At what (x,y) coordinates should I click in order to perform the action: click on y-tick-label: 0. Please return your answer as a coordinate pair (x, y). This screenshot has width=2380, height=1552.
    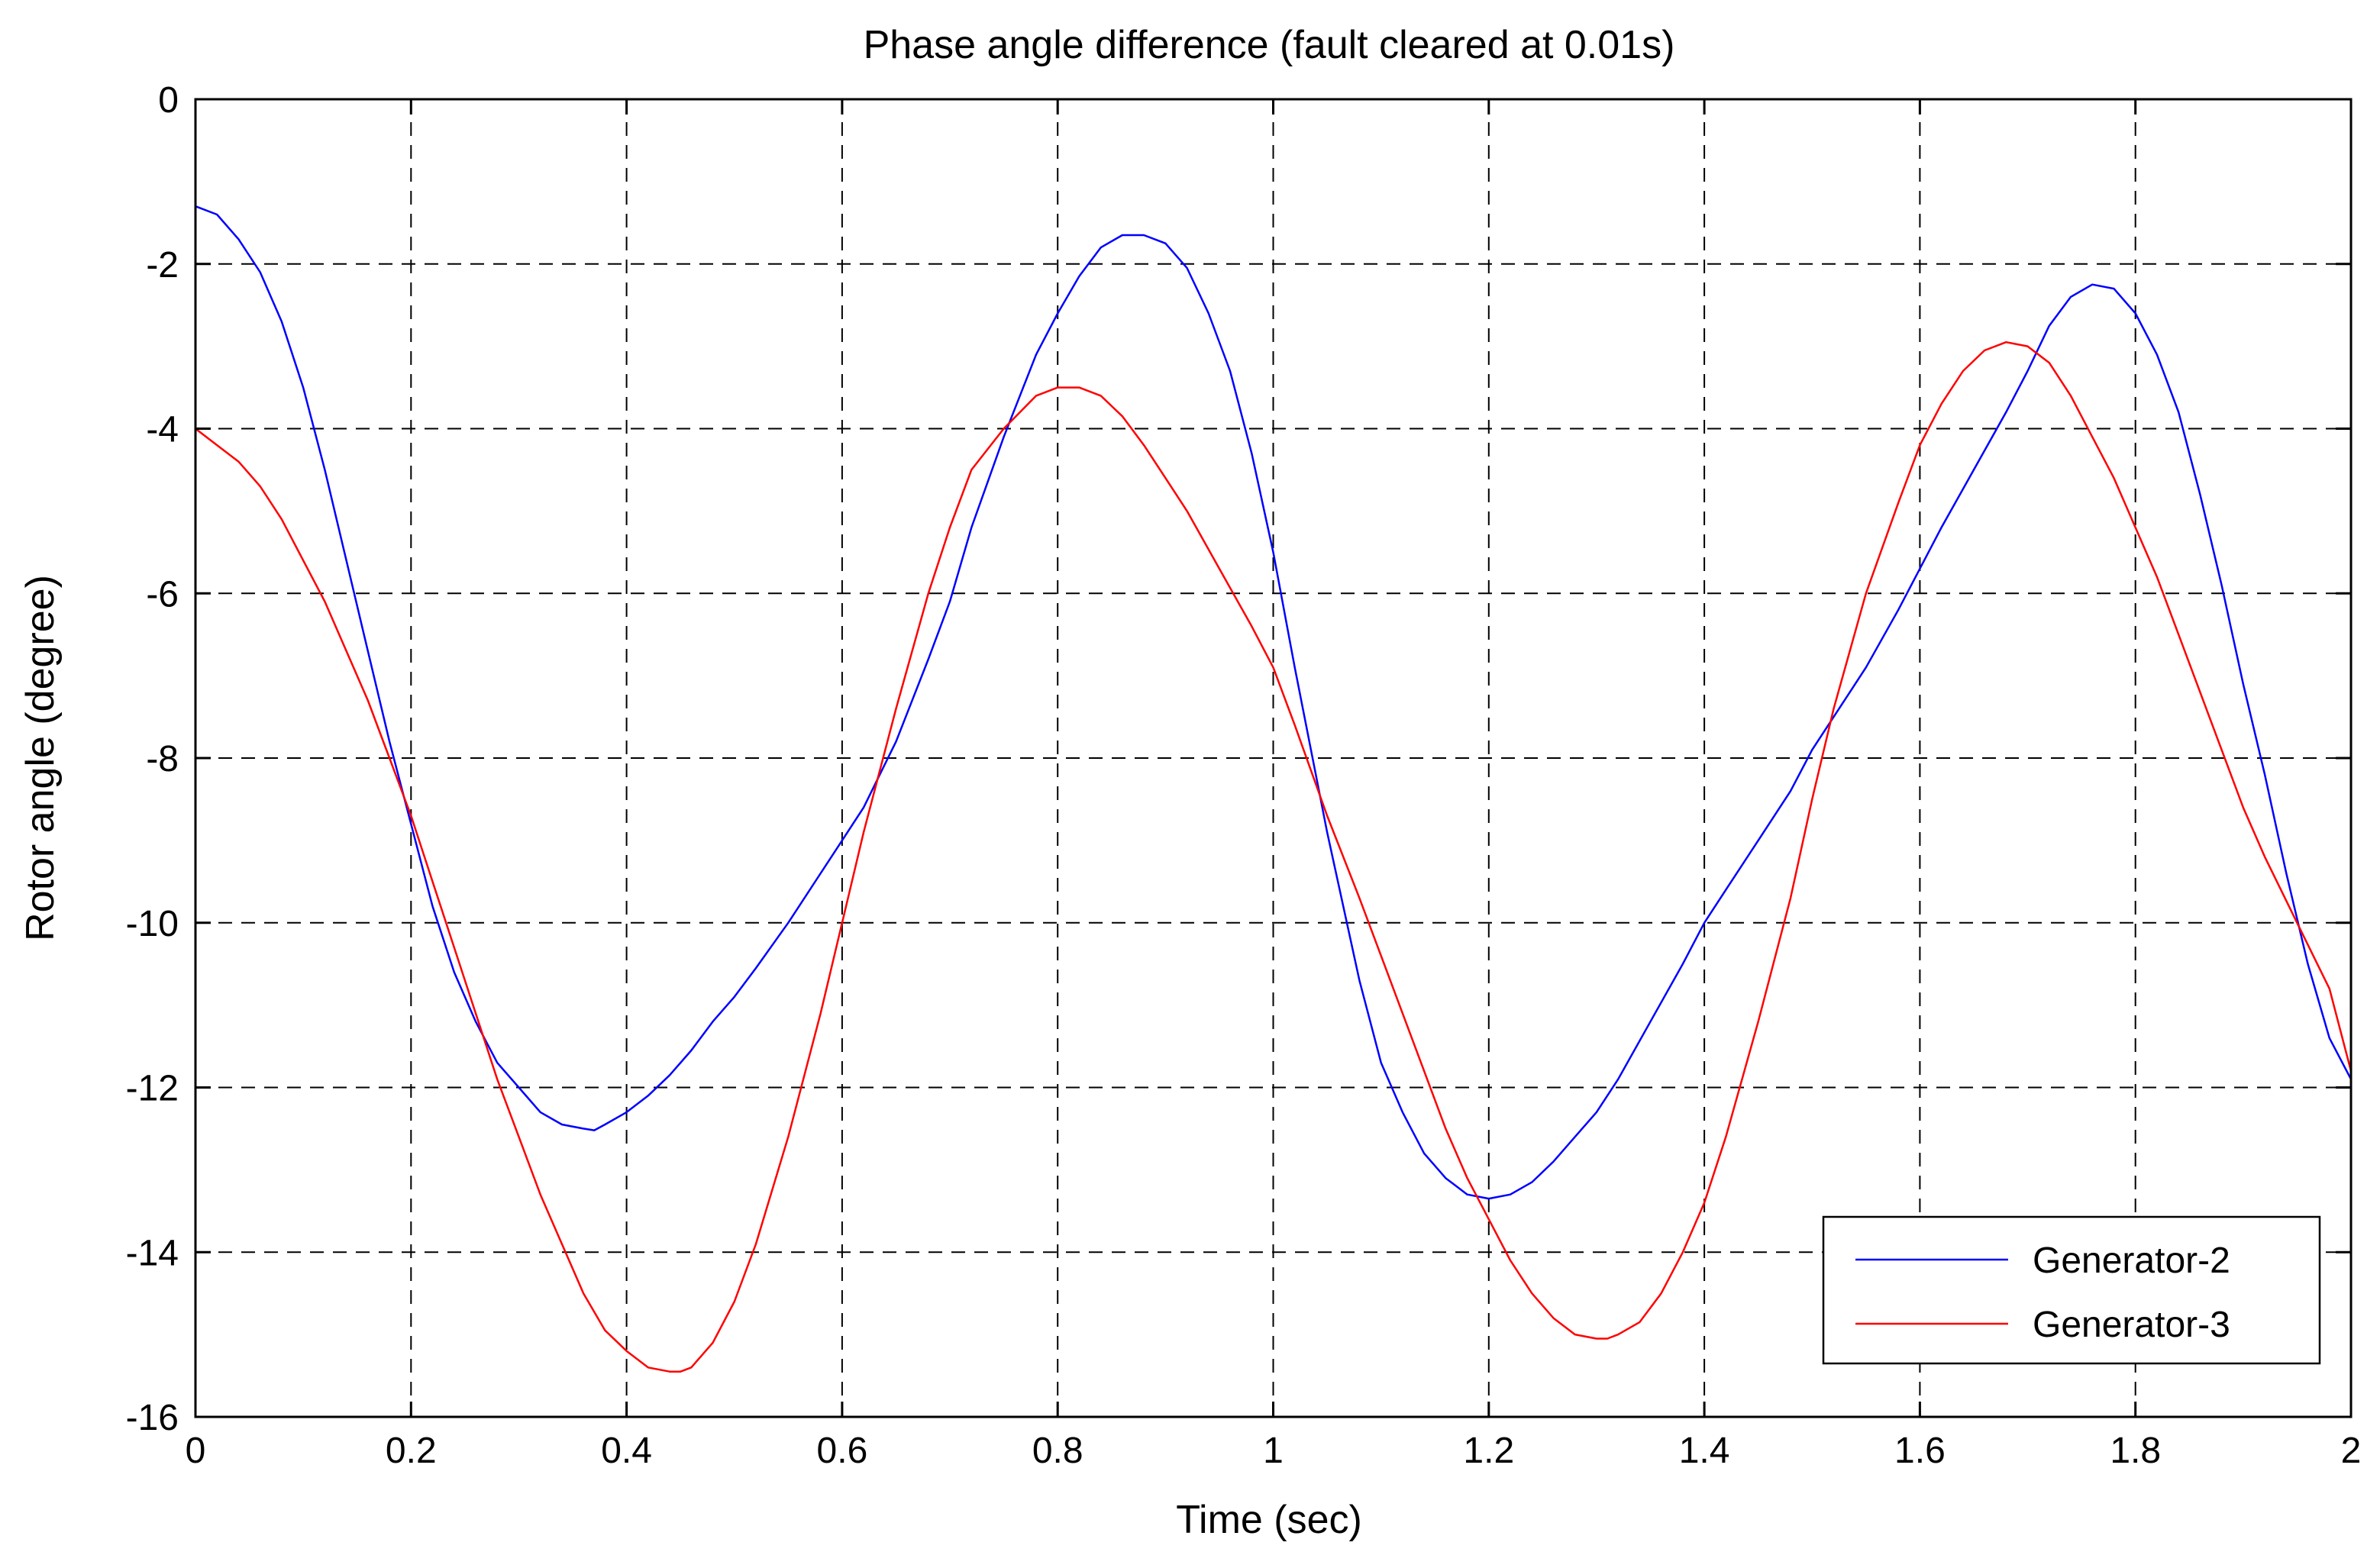
    Looking at the image, I should click on (168, 100).